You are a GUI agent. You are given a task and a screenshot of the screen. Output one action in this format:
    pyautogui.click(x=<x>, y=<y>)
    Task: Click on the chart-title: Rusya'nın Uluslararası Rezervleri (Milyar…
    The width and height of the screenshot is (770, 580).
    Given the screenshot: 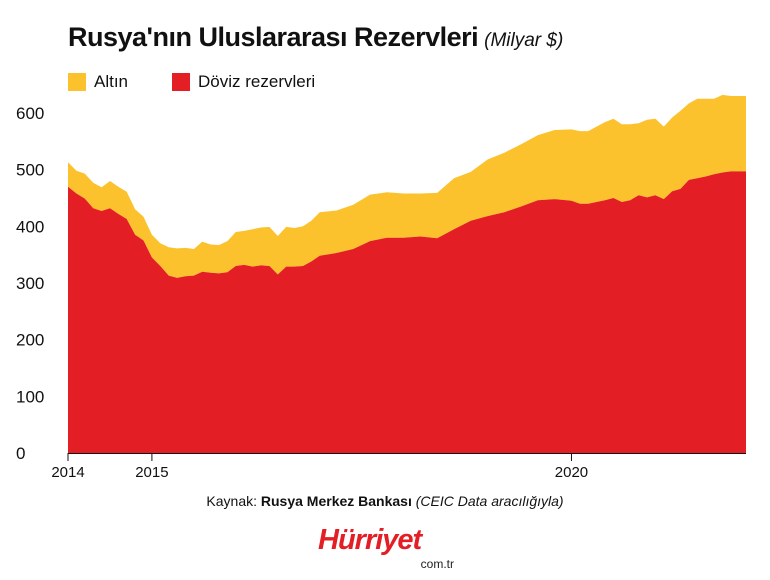 What is the action you would take?
    pyautogui.click(x=315, y=37)
    